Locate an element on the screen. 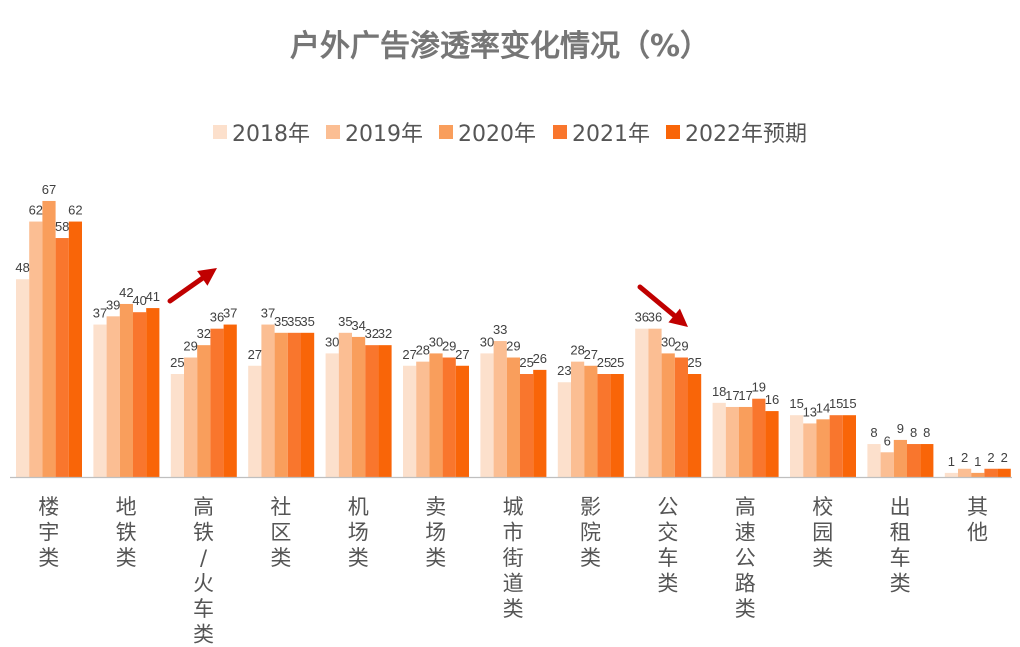  value-label-0-2: 67 is located at coordinates (49, 189).